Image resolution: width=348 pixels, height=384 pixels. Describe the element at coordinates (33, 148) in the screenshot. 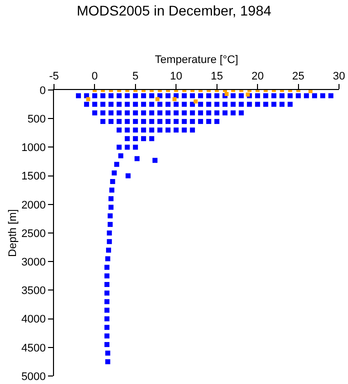

I see `y-tick-label: 1000` at that location.